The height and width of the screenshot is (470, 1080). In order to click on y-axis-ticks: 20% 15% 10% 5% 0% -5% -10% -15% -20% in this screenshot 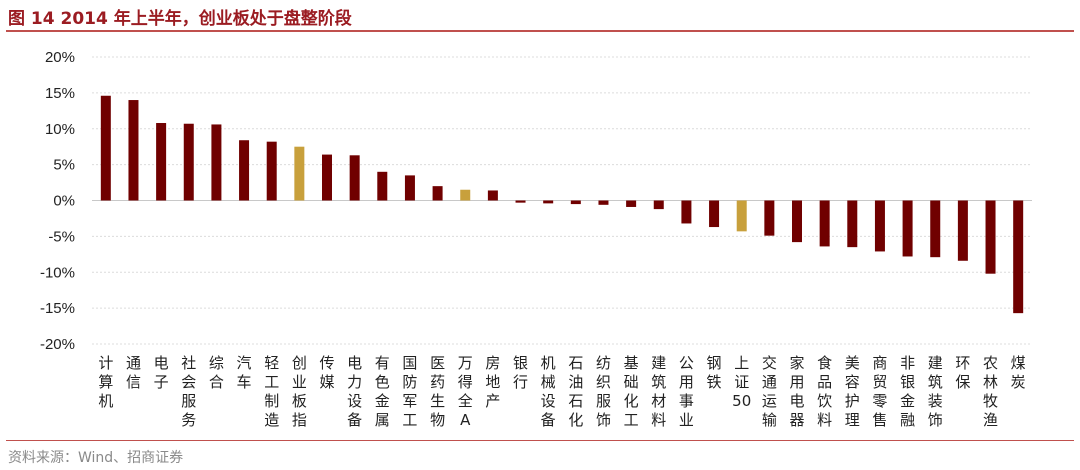, I will do `click(57, 201)`.